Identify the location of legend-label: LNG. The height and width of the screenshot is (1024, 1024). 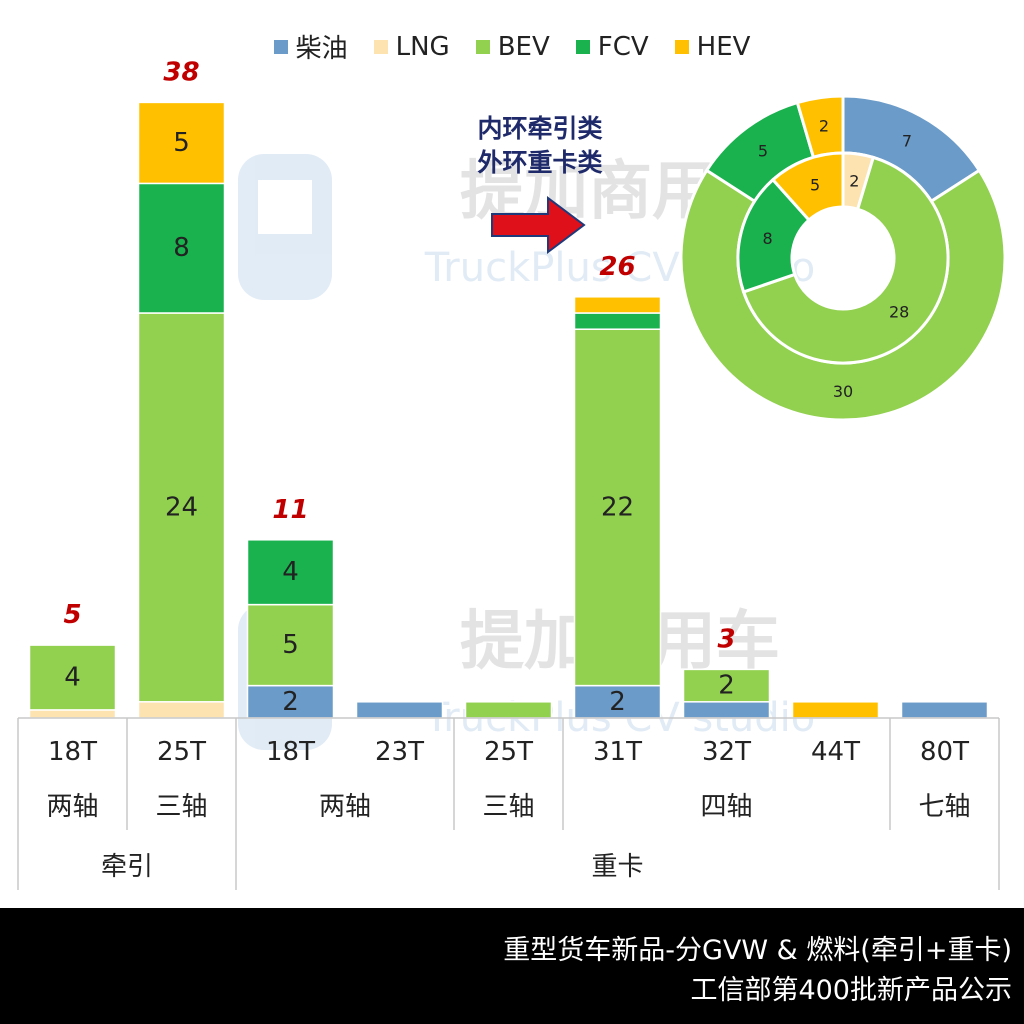
(422, 46).